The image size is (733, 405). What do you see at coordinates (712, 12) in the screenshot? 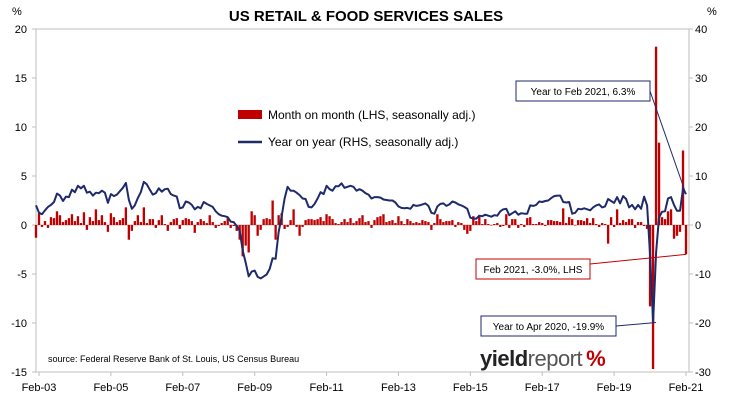
I see `right-axis-unit: %` at bounding box center [712, 12].